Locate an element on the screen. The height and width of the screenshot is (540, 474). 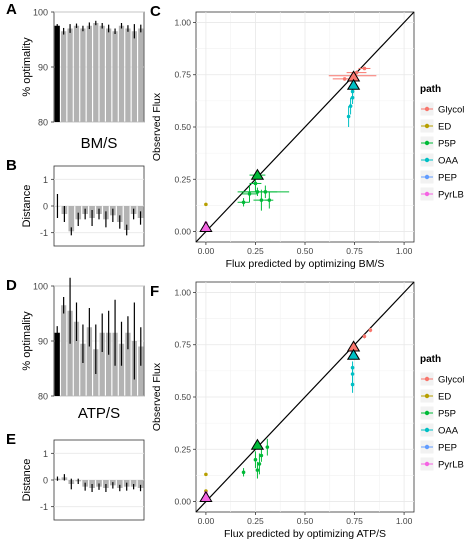
y-axis-label: % optimality is located at coordinates (27, 67).